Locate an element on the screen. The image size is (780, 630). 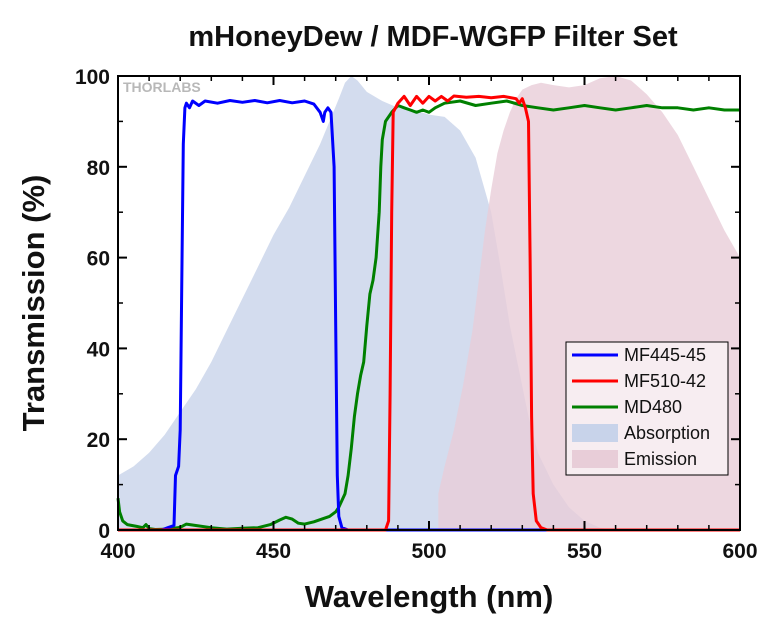
legend-label-md480: MD480 is located at coordinates (653, 407).